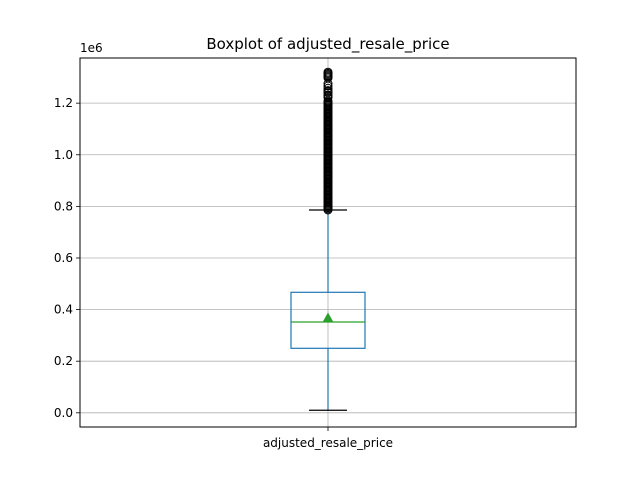 This screenshot has width=640, height=480. What do you see at coordinates (63, 103) in the screenshot?
I see `y-tick-label: 1.2` at bounding box center [63, 103].